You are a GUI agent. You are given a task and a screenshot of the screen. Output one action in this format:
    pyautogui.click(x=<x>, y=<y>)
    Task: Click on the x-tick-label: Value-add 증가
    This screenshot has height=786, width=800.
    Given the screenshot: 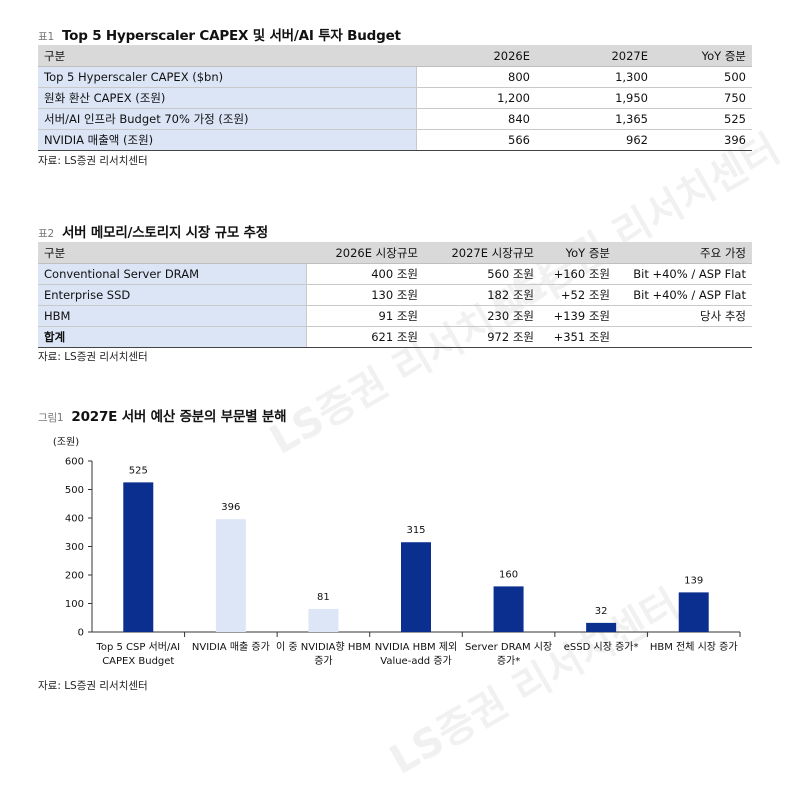 What is the action you would take?
    pyautogui.click(x=415, y=661)
    